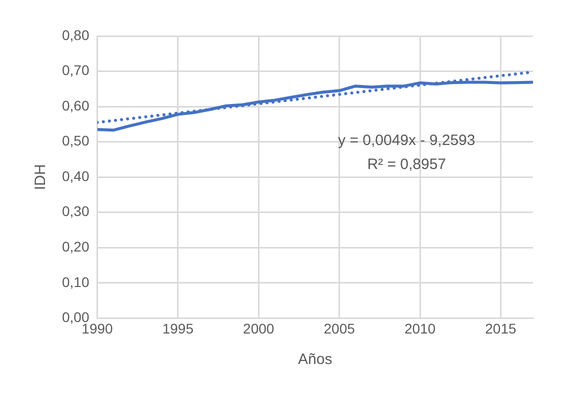 The image size is (585, 401). What do you see at coordinates (41, 177) in the screenshot?
I see `y-axis-title: IDH` at bounding box center [41, 177].